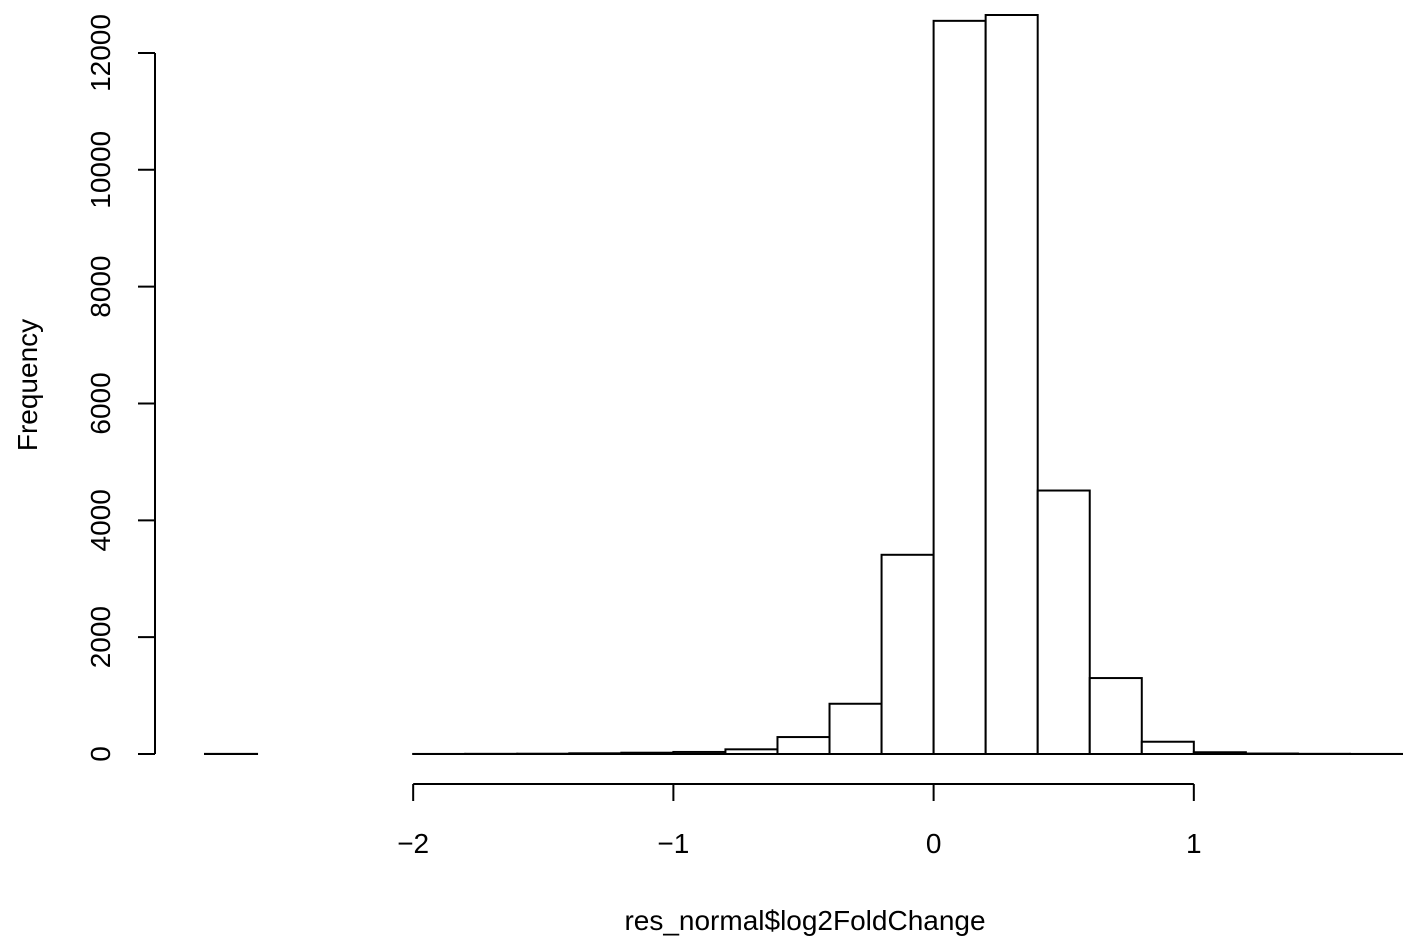 Image resolution: width=1404 pixels, height=938 pixels. What do you see at coordinates (673, 843) in the screenshot?
I see `x-tick-label: −1` at bounding box center [673, 843].